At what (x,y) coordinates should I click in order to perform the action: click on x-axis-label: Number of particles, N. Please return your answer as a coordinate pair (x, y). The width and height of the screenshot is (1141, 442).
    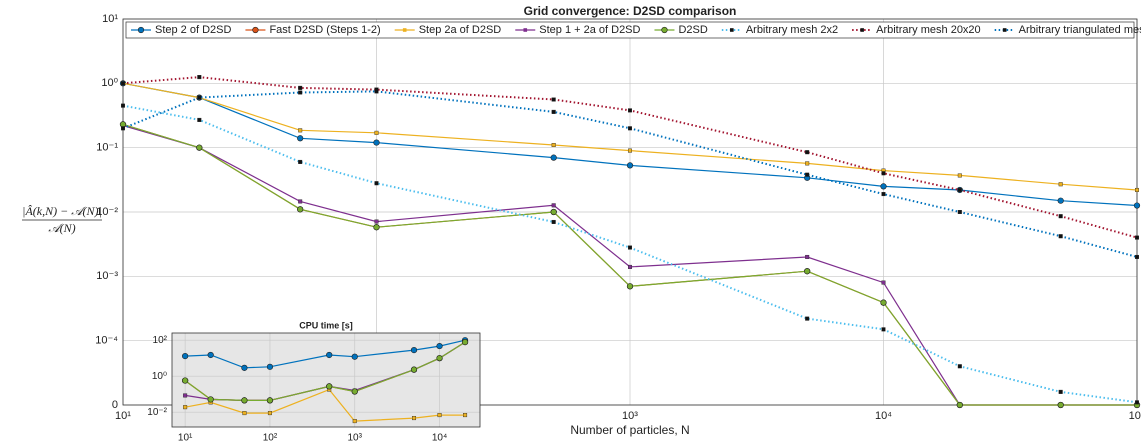
    Looking at the image, I should click on (629, 430).